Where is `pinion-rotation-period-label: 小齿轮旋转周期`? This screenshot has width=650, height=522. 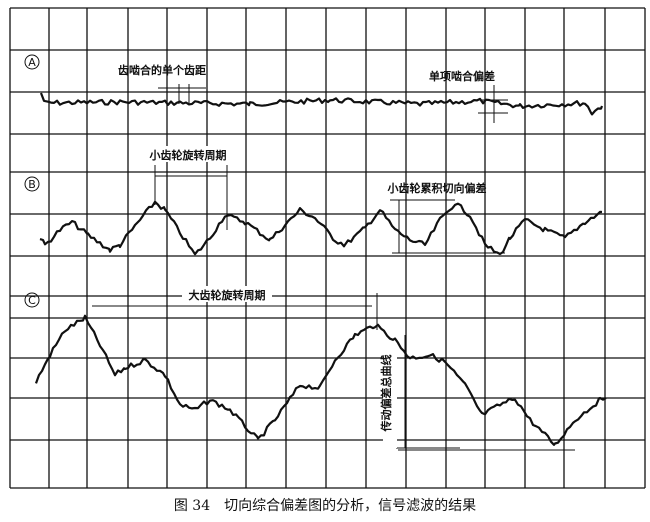
pinion-rotation-period-label: 小齿轮旋转周期 is located at coordinates (188, 155).